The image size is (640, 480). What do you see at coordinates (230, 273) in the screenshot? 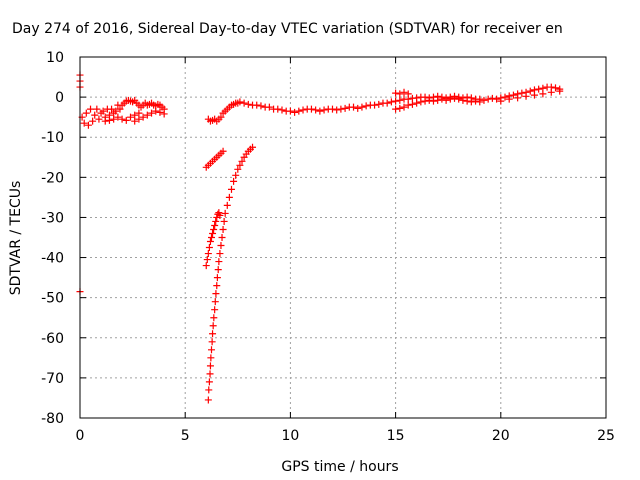
I see `series-steep-curve` at bounding box center [230, 273].